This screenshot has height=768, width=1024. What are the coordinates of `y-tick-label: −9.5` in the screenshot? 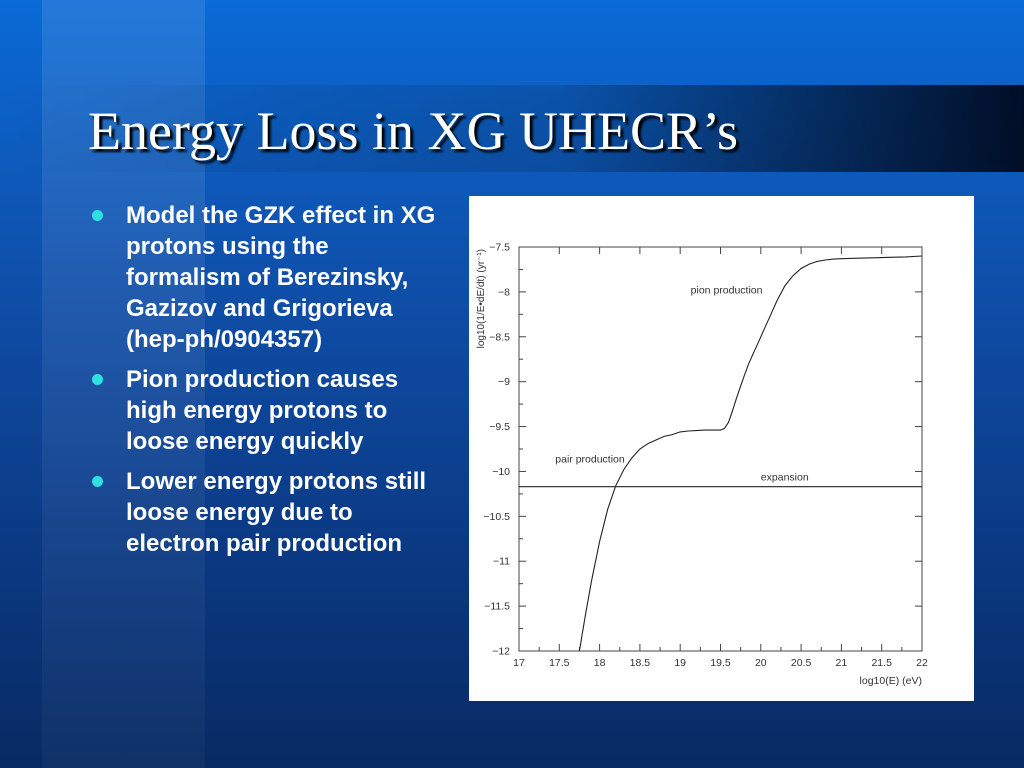 It's located at (499, 427).